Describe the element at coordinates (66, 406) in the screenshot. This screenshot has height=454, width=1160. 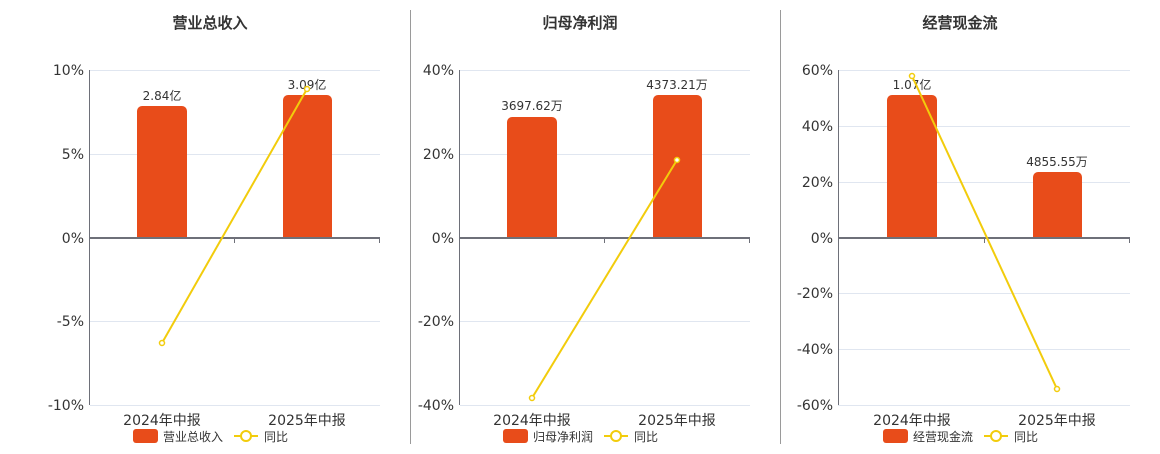
I see `y-tick: -10%` at that location.